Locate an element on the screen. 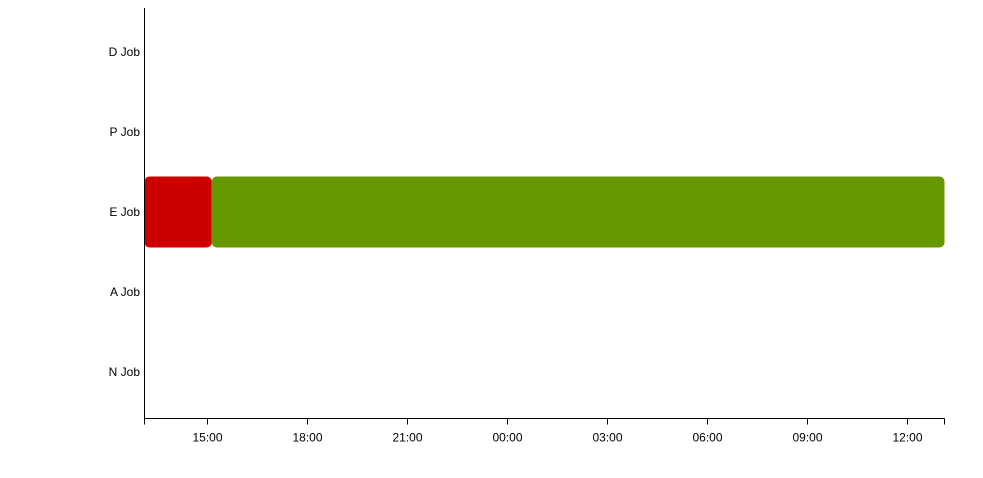 This screenshot has width=983, height=478. x-tick-label: 06:00 is located at coordinates (707, 438).